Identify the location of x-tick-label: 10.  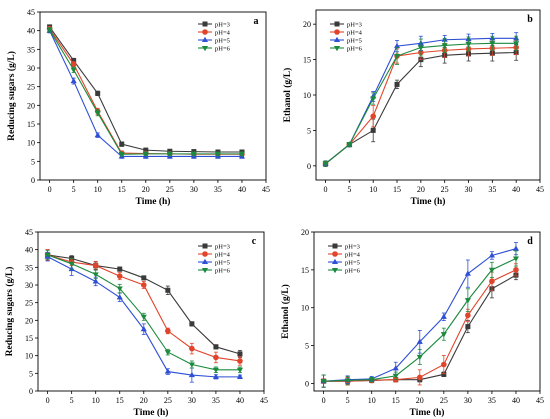
(373, 189).